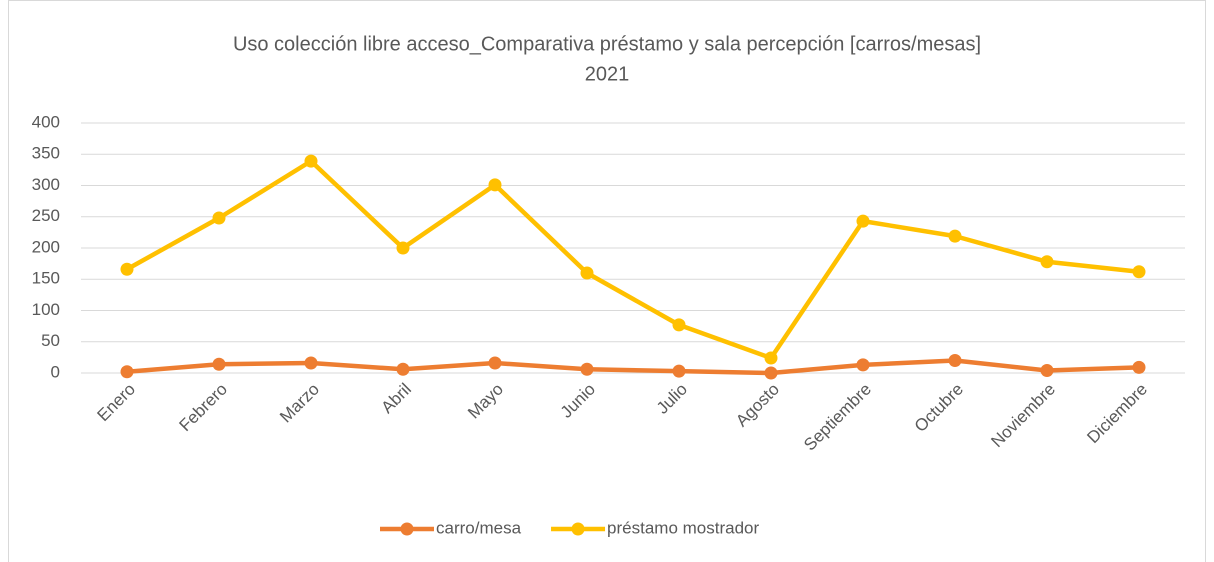 Image resolution: width=1214 pixels, height=562 pixels. Describe the element at coordinates (46, 278) in the screenshot. I see `y-tick-label: 150` at that location.